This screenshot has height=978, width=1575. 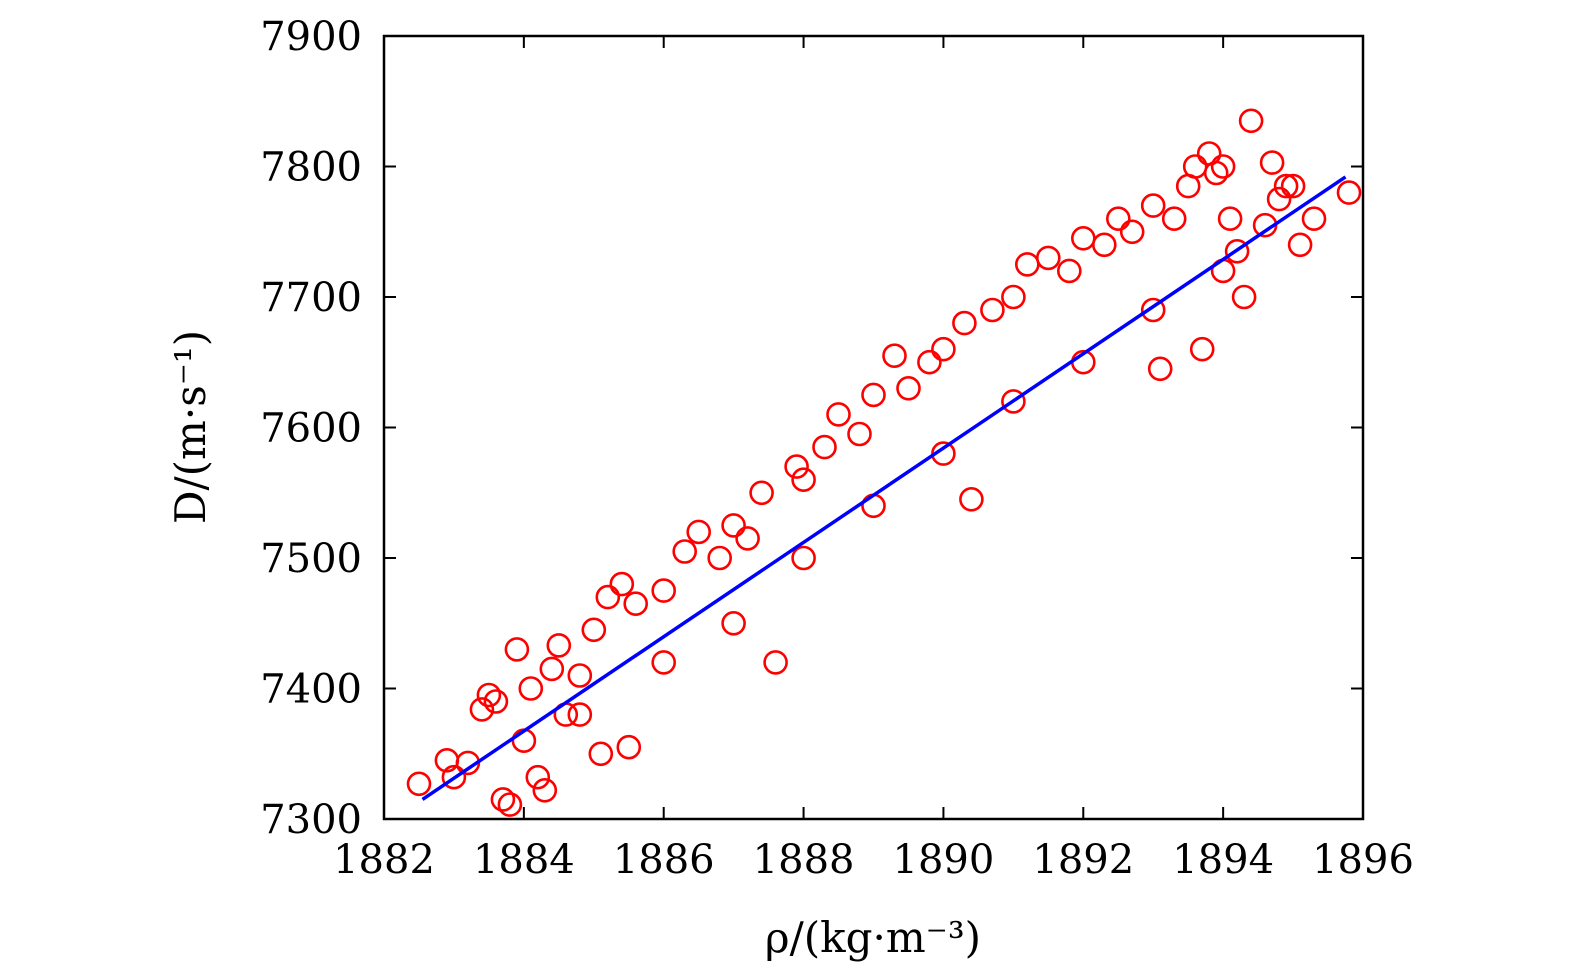 I want to click on x-axis-label: ρ/(kg·m⁻³), so click(x=873, y=937).